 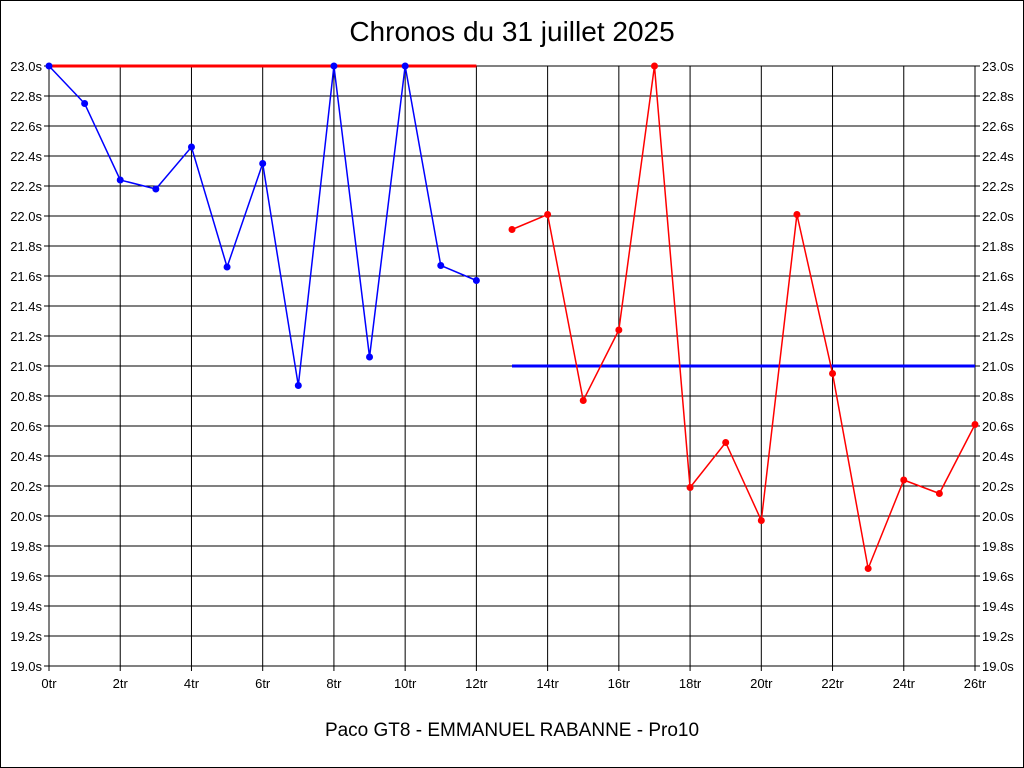 I want to click on x-tick-label: 4tr, so click(x=192, y=683).